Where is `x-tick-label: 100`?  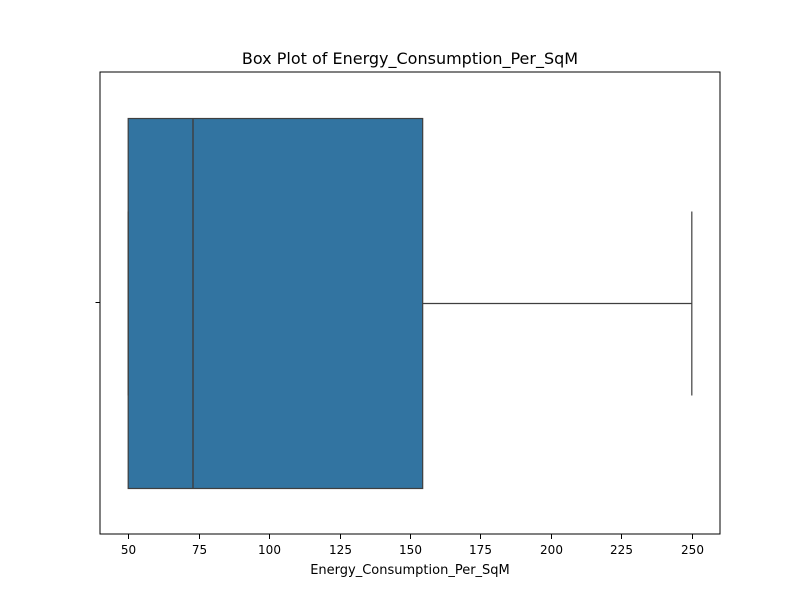
x-tick-label: 100 is located at coordinates (269, 550).